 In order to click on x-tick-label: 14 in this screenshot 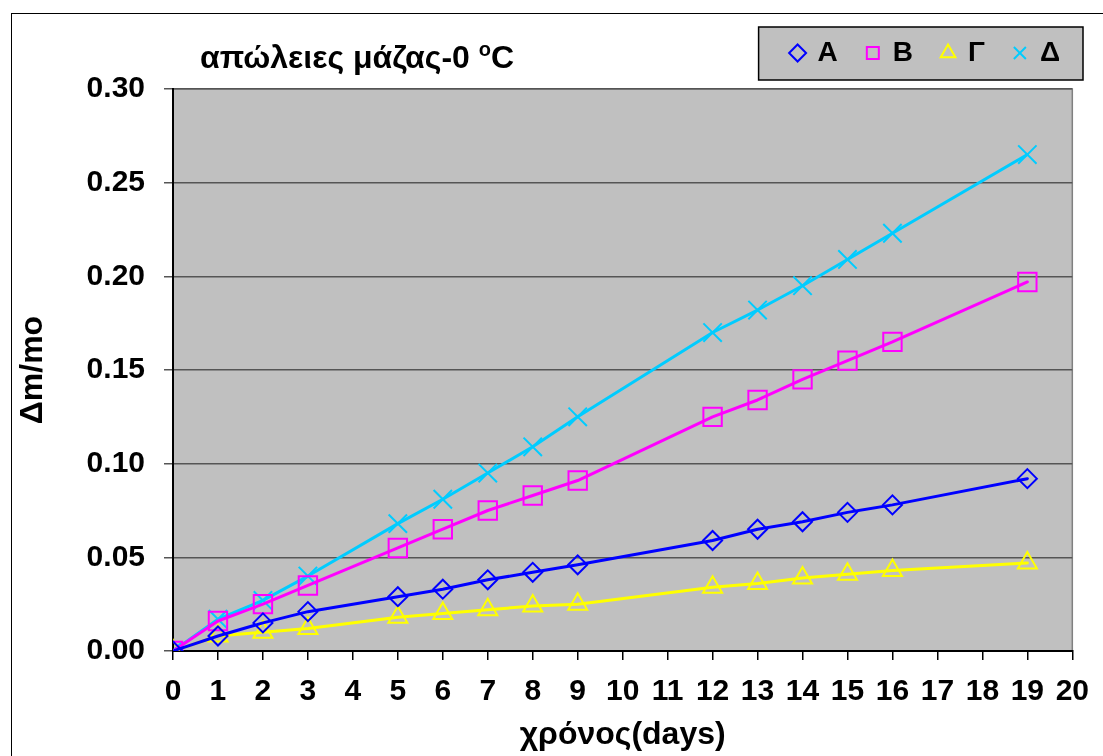, I will do `click(802, 690)`.